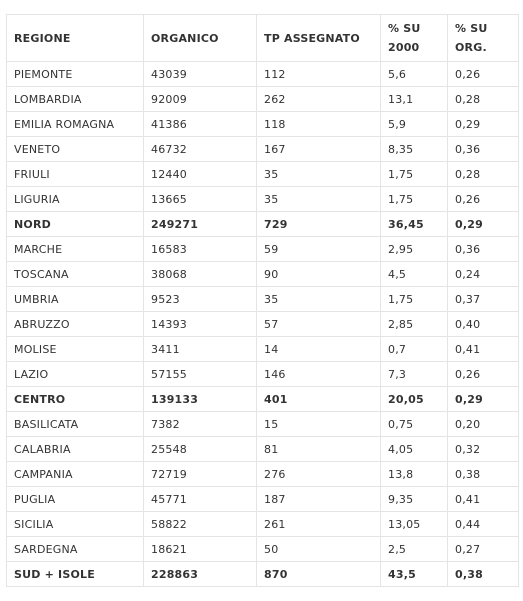 This screenshot has width=523, height=601. I want to click on table-row: PUGLIA 45771 187 9,35 0,41, so click(262, 499).